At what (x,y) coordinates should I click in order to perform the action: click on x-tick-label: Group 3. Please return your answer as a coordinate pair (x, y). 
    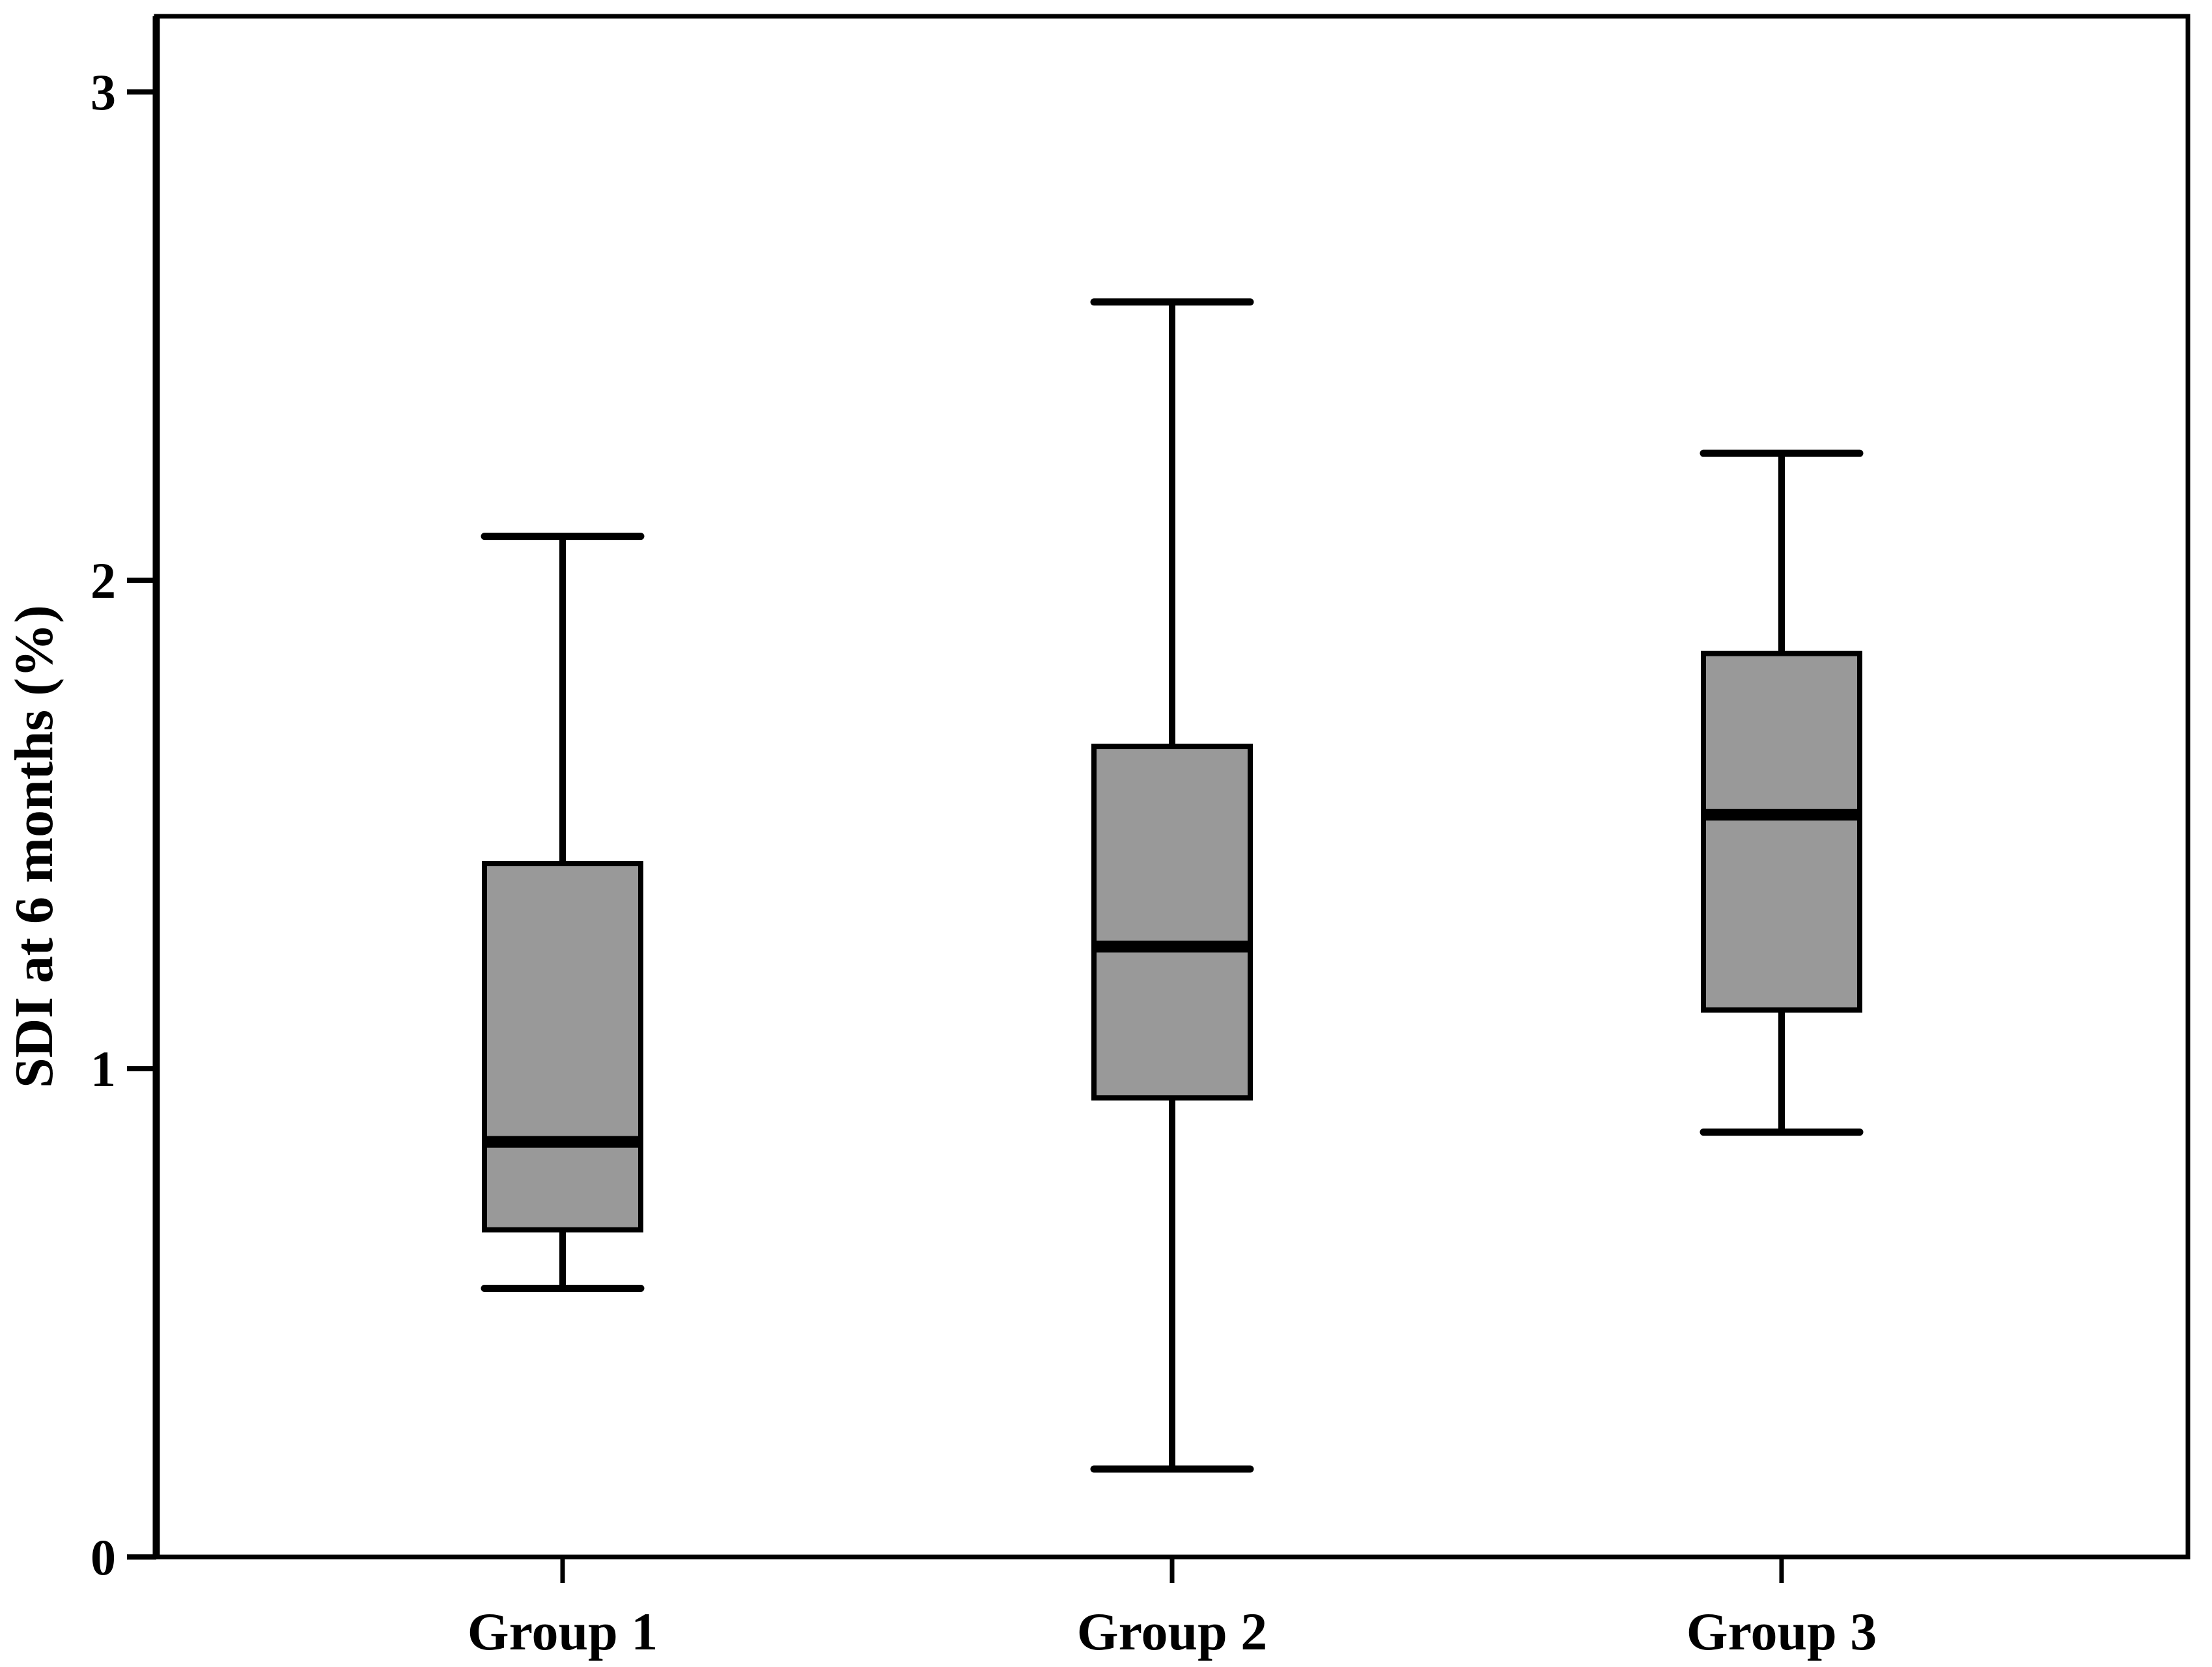
    Looking at the image, I should click on (1782, 1631).